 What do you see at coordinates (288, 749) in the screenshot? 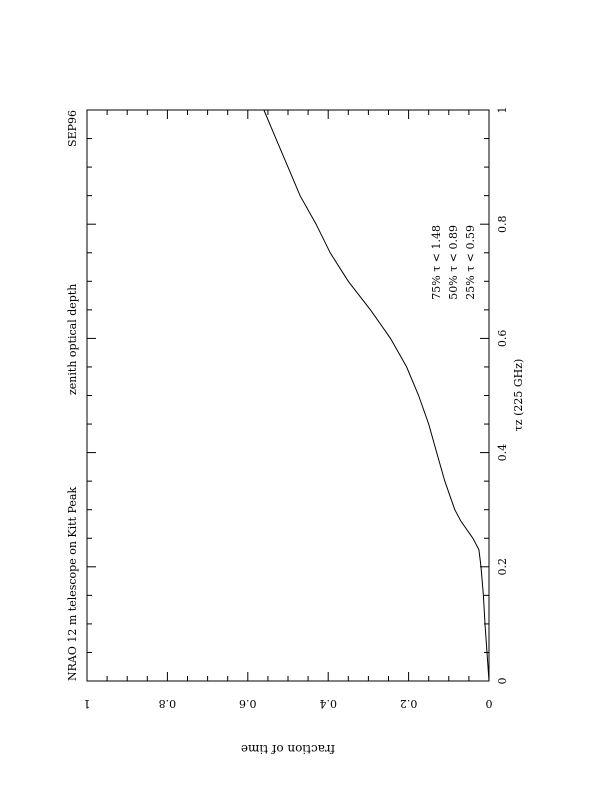
I see `y-axis-label: fraction of time` at bounding box center [288, 749].